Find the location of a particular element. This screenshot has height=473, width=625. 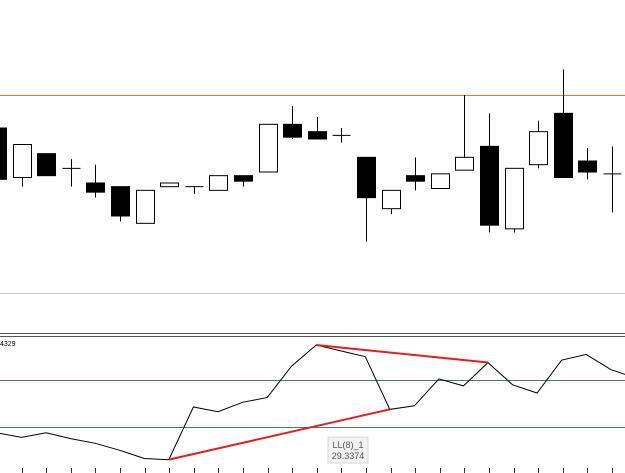

divergence-lines is located at coordinates (328, 402).